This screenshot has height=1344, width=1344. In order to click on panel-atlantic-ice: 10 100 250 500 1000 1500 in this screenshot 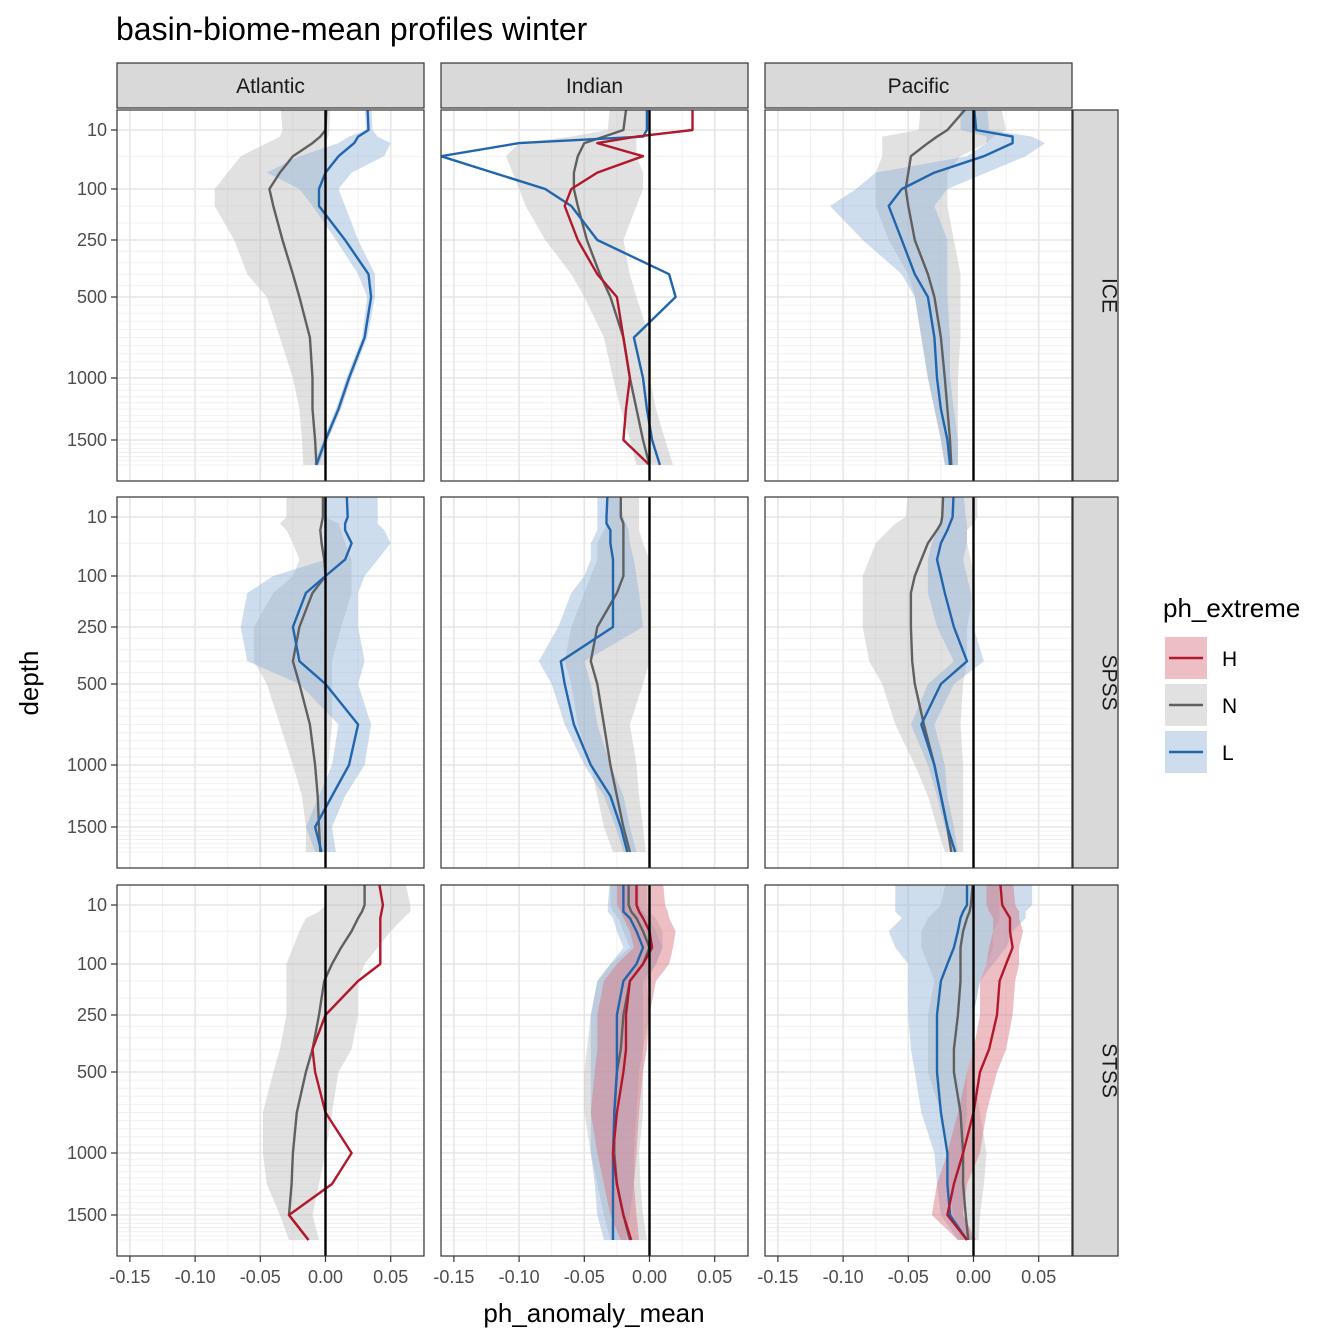, I will do `click(246, 295)`.